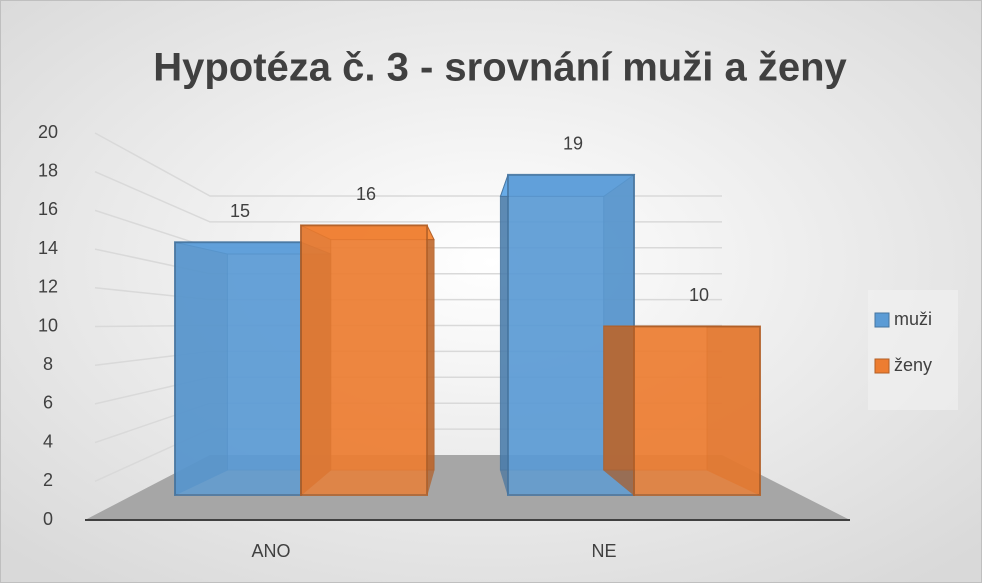  Describe the element at coordinates (913, 365) in the screenshot. I see `legend-label: ženy` at that location.